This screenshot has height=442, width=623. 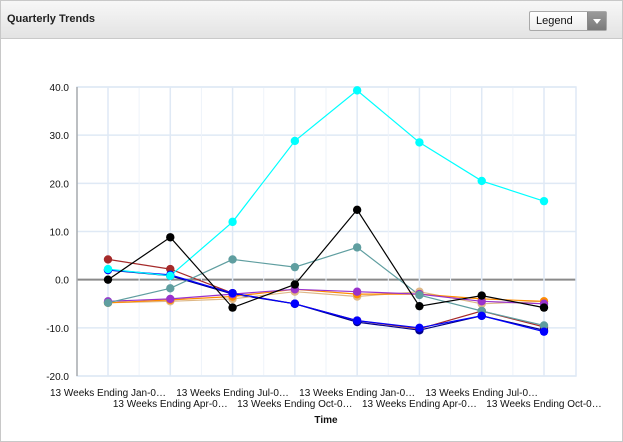 What do you see at coordinates (60, 88) in the screenshot?
I see `y-tick-label: 40.0` at bounding box center [60, 88].